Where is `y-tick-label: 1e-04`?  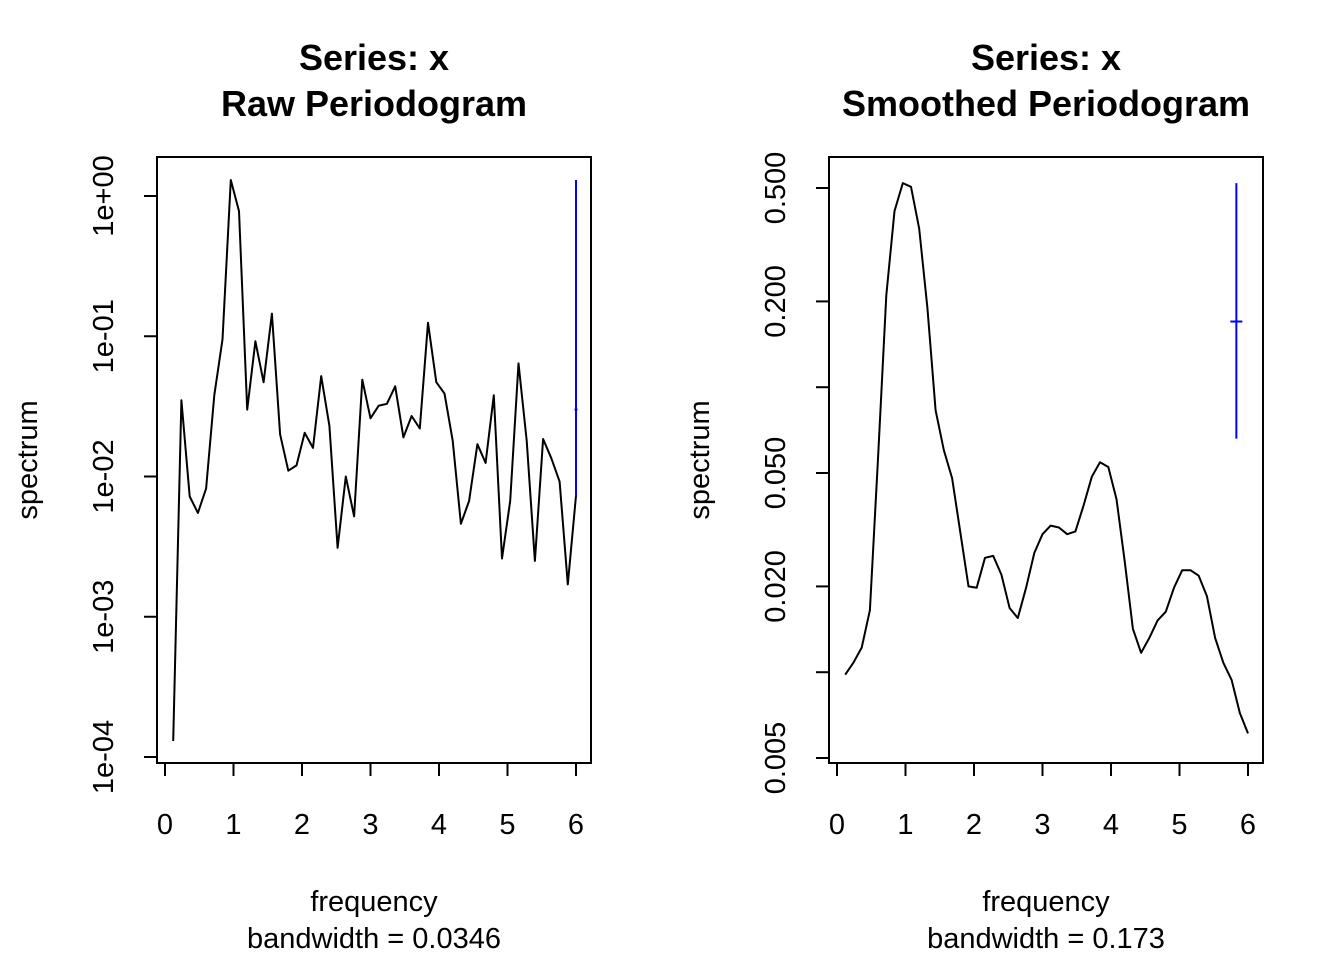 y-tick-label: 1e-04 is located at coordinates (104, 757).